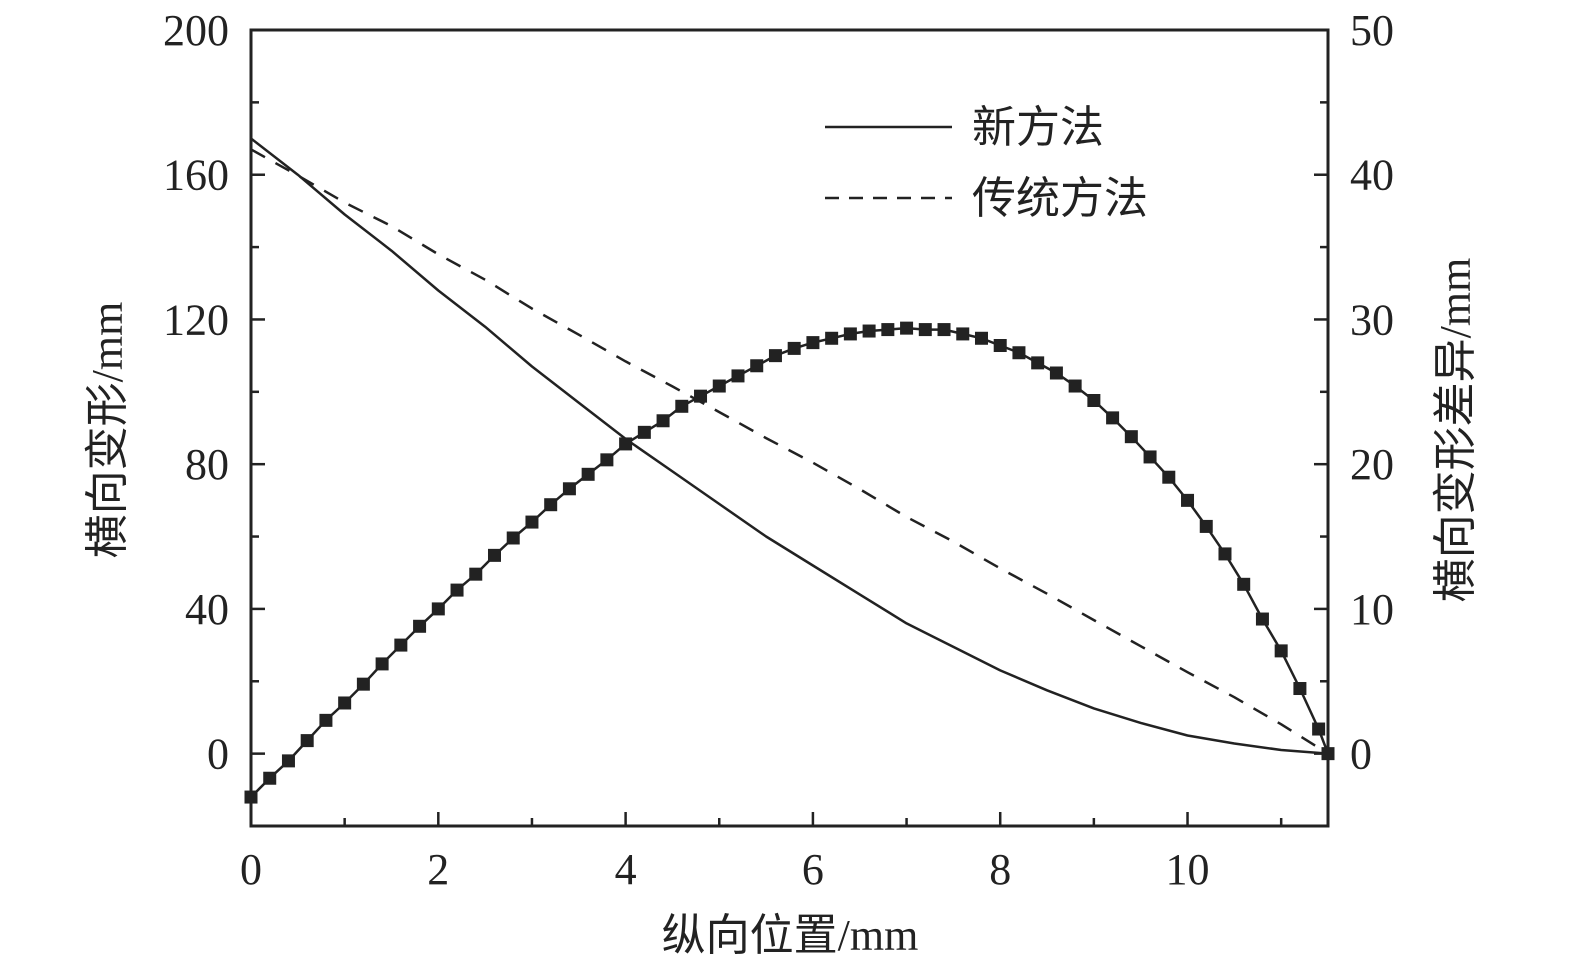 The height and width of the screenshot is (972, 1575). What do you see at coordinates (196, 319) in the screenshot?
I see `y-left-tick-label: 120` at bounding box center [196, 319].